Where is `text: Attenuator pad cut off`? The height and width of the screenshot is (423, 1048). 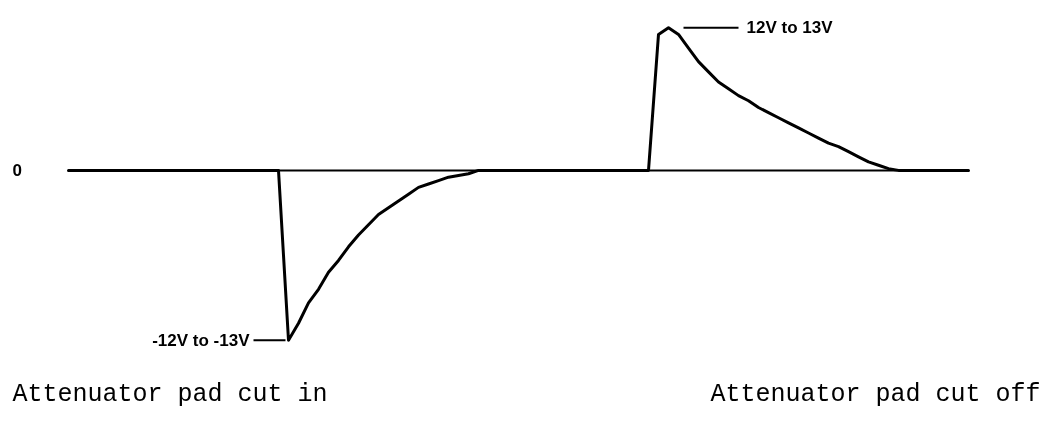
text: Attenuator pad cut off is located at coordinates (875, 395).